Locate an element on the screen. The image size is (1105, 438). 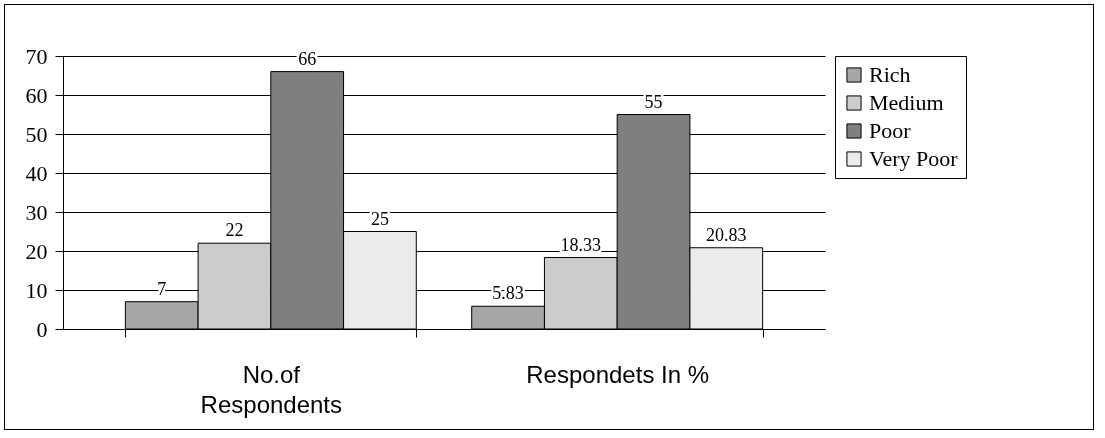
x-tick-label: No.of Respondents is located at coordinates (271, 389).